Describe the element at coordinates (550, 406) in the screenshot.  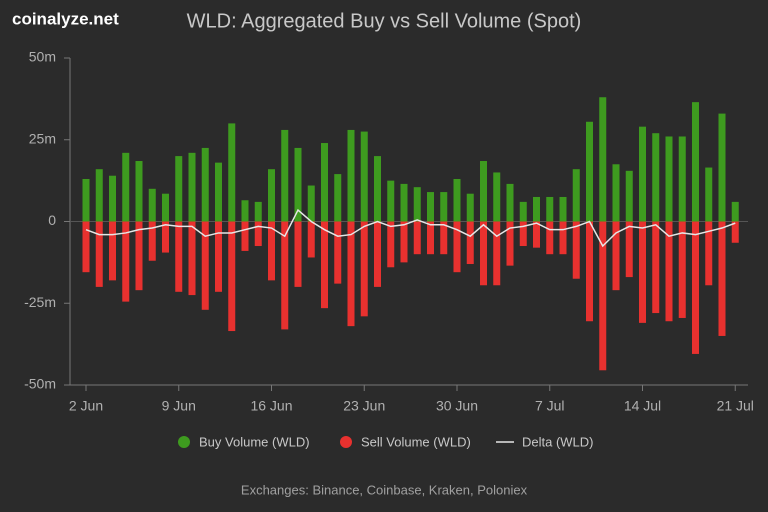
I see `x-tick-label: 7 Jul` at that location.